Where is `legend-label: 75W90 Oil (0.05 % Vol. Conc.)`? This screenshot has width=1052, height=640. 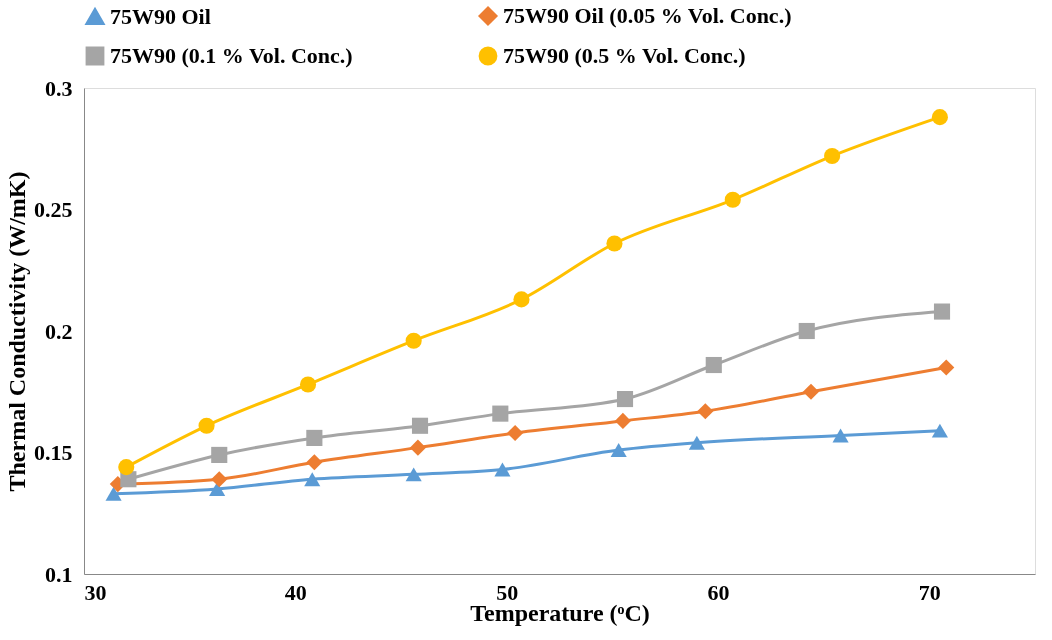 legend-label: 75W90 Oil (0.05 % Vol. Conc.) is located at coordinates (647, 16).